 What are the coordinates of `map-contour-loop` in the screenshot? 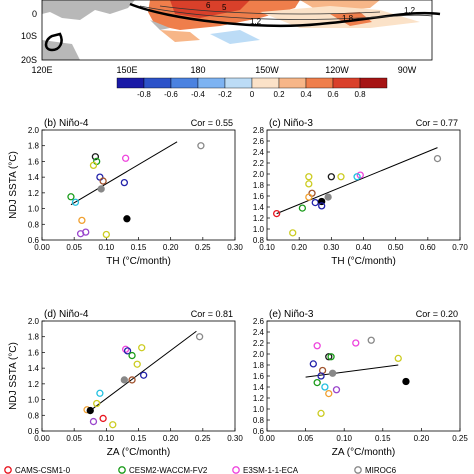 It's located at (53, 42).